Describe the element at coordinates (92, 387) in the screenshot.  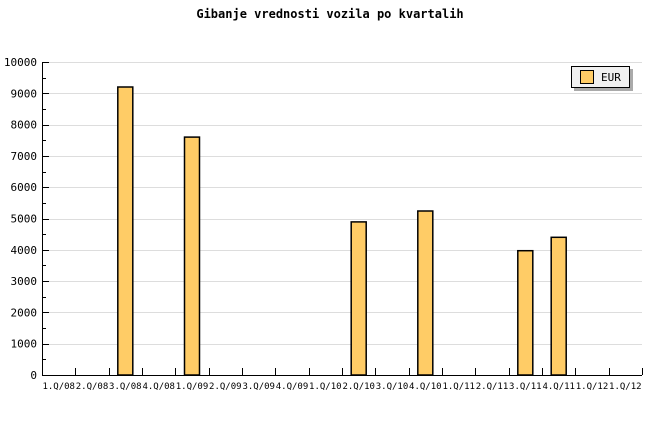
I see `x-axis-label: 2.Q/08` at that location.